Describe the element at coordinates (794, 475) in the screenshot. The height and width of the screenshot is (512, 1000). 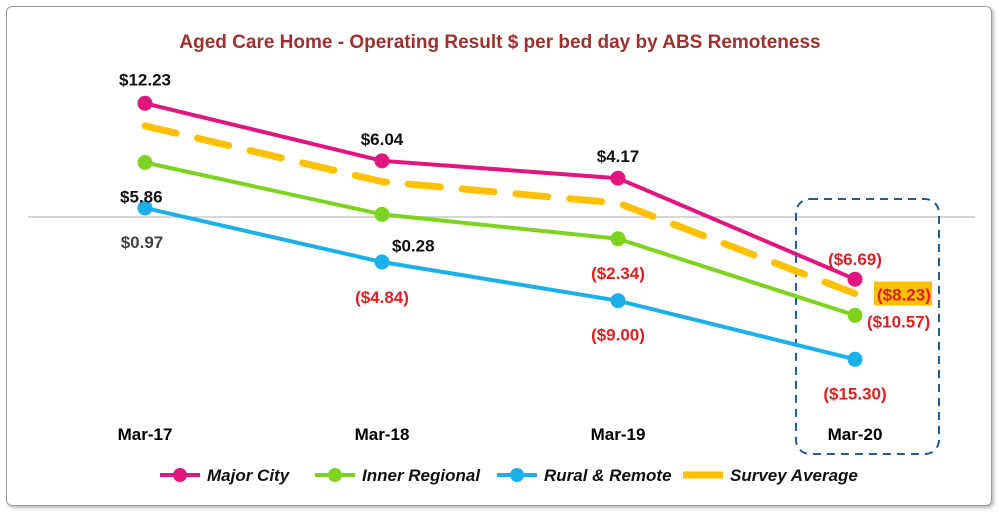
I see `legend-label: Survey Average` at that location.